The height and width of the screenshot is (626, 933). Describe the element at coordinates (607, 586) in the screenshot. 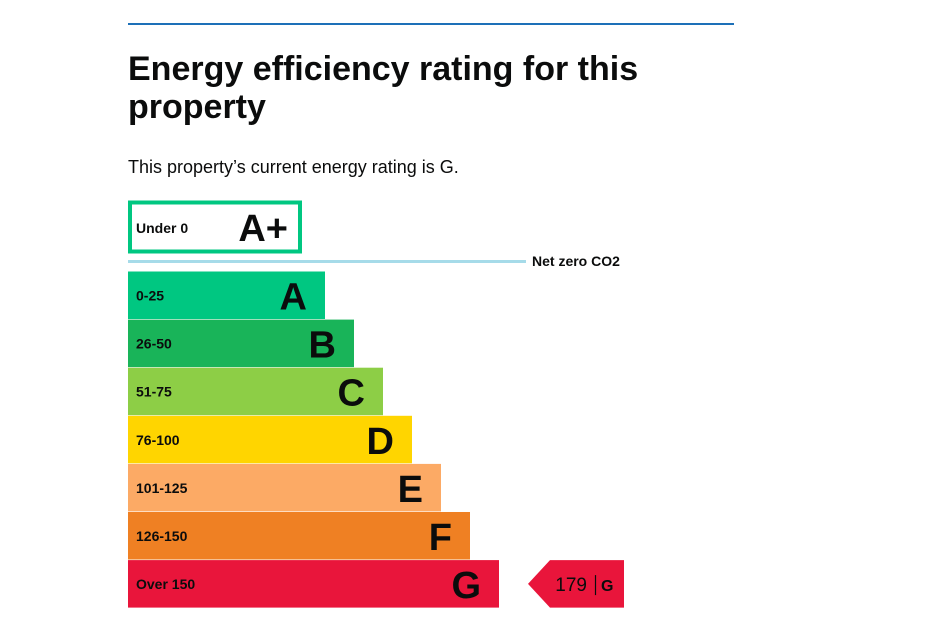

I see `current-letter-label: G` at that location.